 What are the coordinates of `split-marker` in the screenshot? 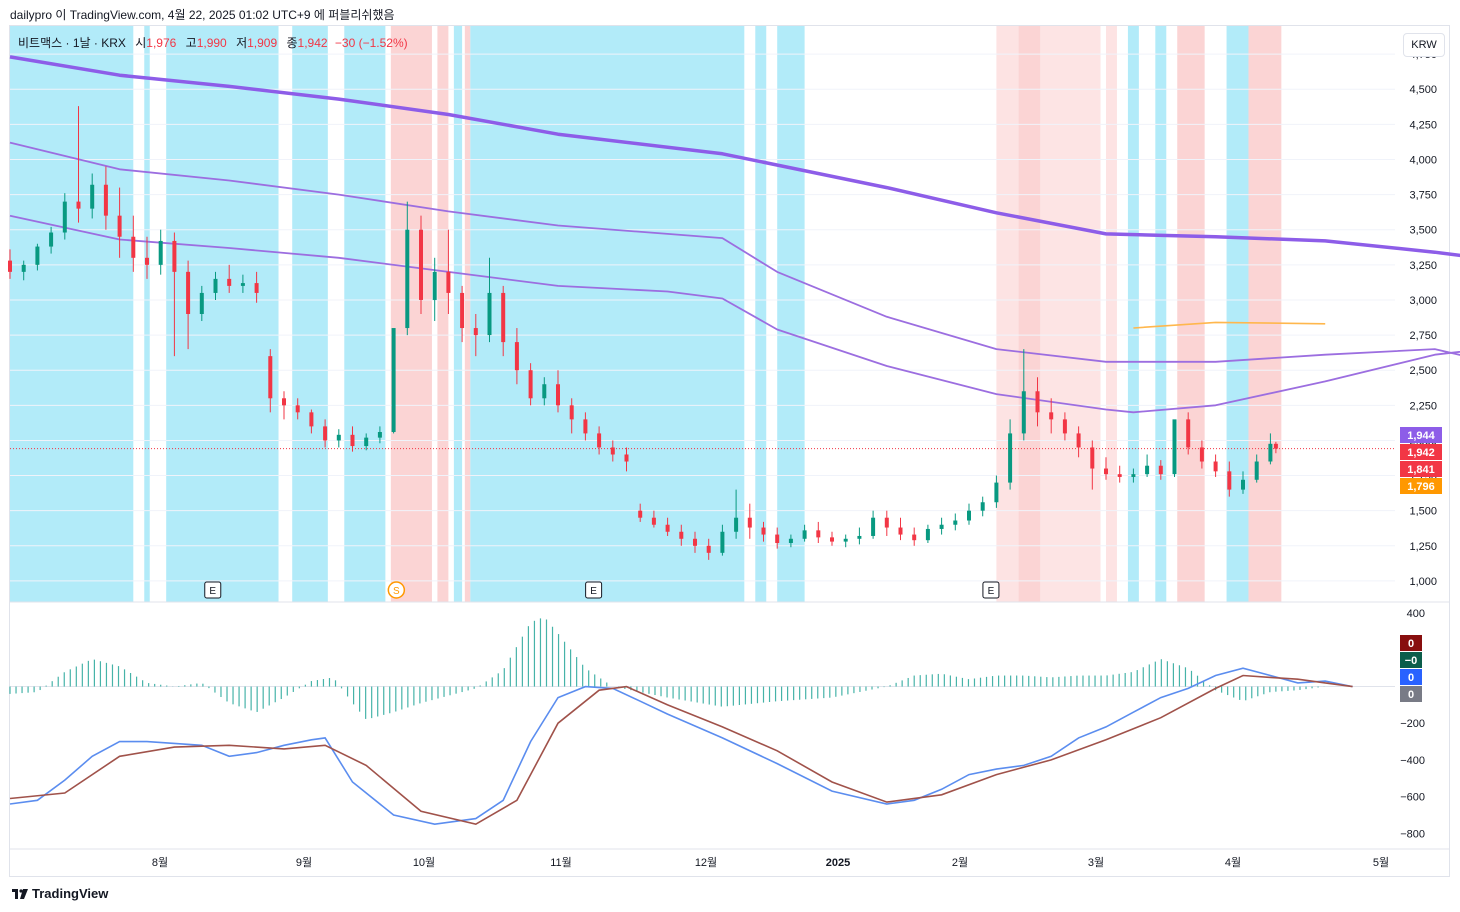 It's located at (396, 590).